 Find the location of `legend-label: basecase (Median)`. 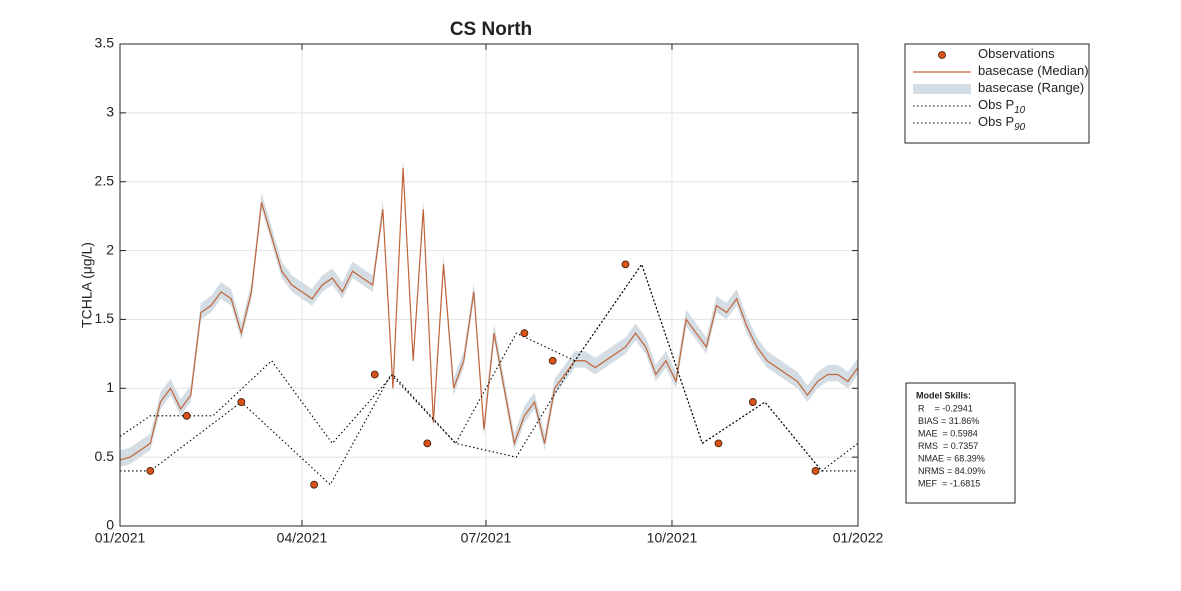

legend-label: basecase (Median) is located at coordinates (1033, 70).